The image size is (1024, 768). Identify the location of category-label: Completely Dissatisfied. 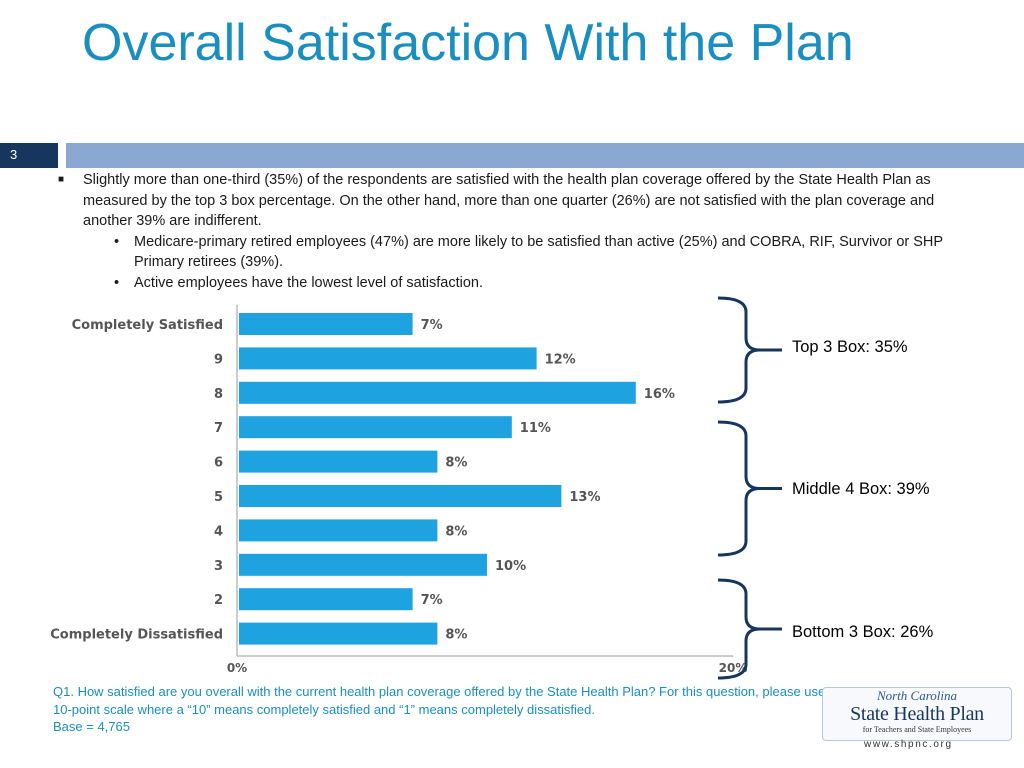
(136, 635).